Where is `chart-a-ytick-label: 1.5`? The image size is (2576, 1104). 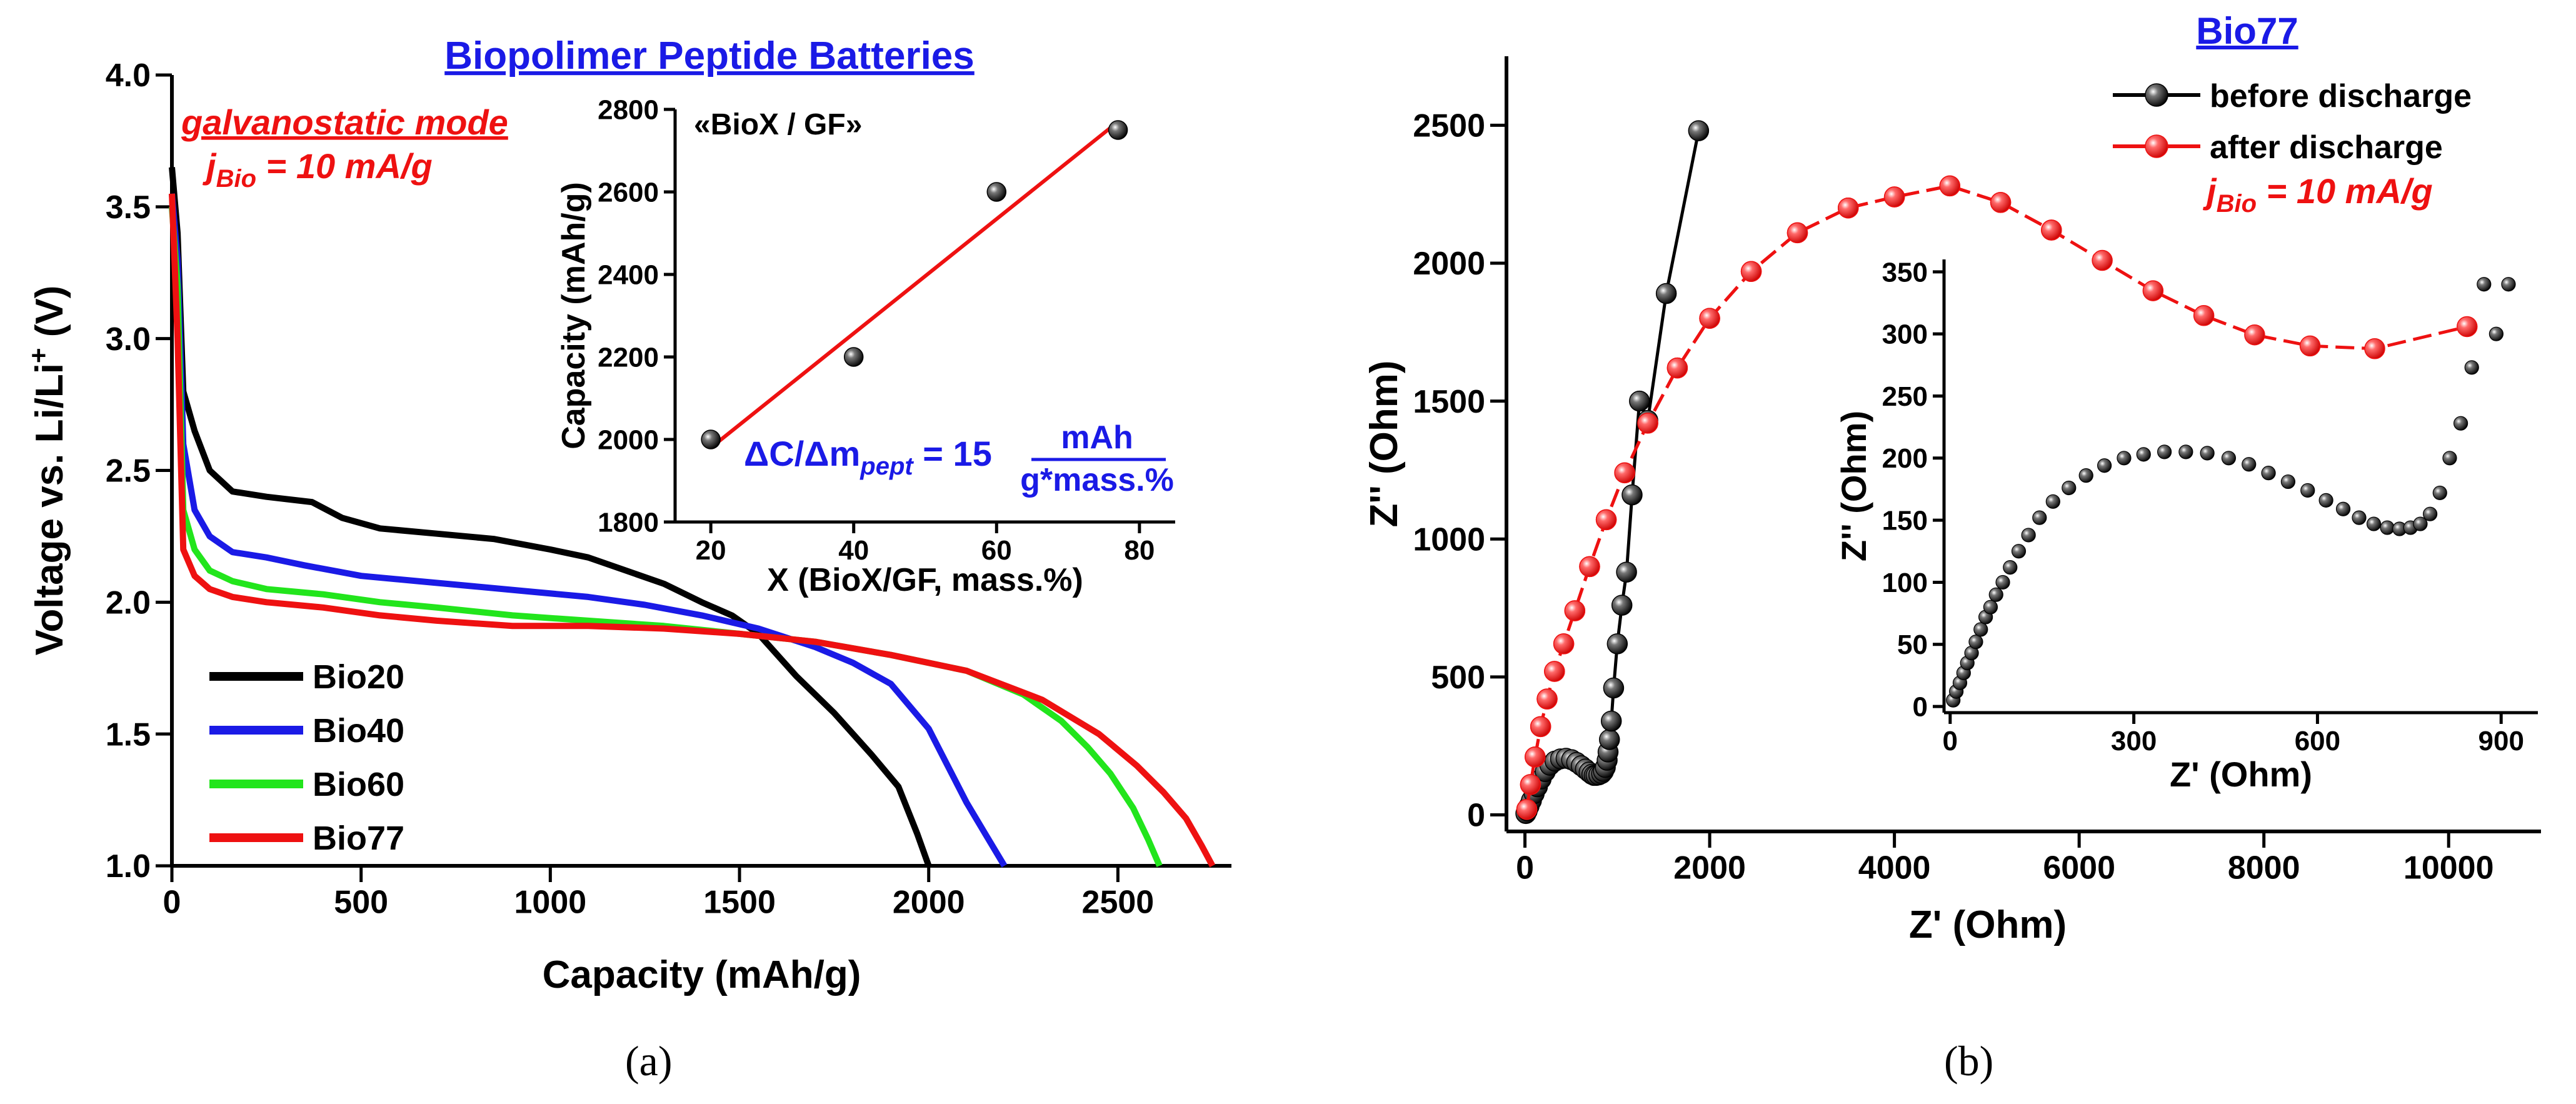 chart-a-ytick-label: 1.5 is located at coordinates (128, 734).